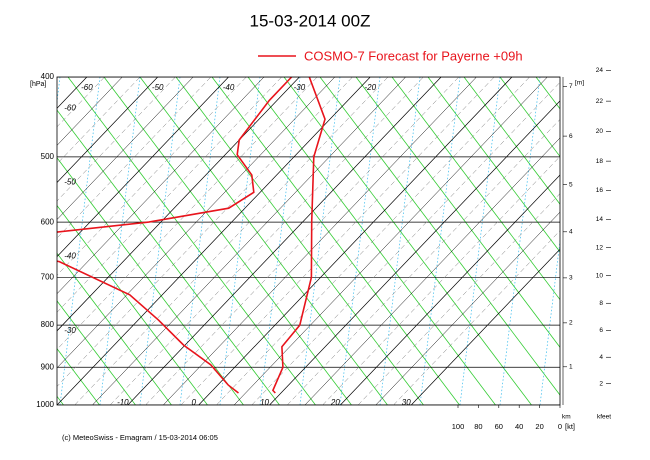 The height and width of the screenshot is (460, 650). What do you see at coordinates (458, 426) in the screenshot?
I see `wind-tick-label: 100` at bounding box center [458, 426].